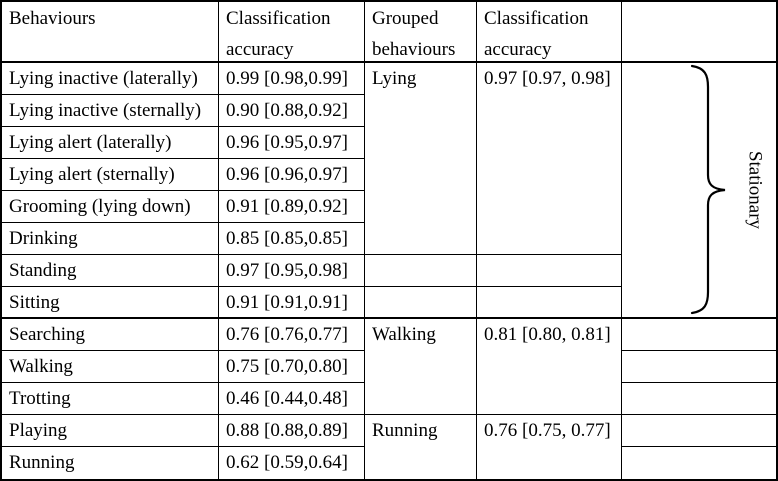 This screenshot has width=778, height=481. What do you see at coordinates (708, 189) in the screenshot?
I see `curly-brace-icon` at bounding box center [708, 189].